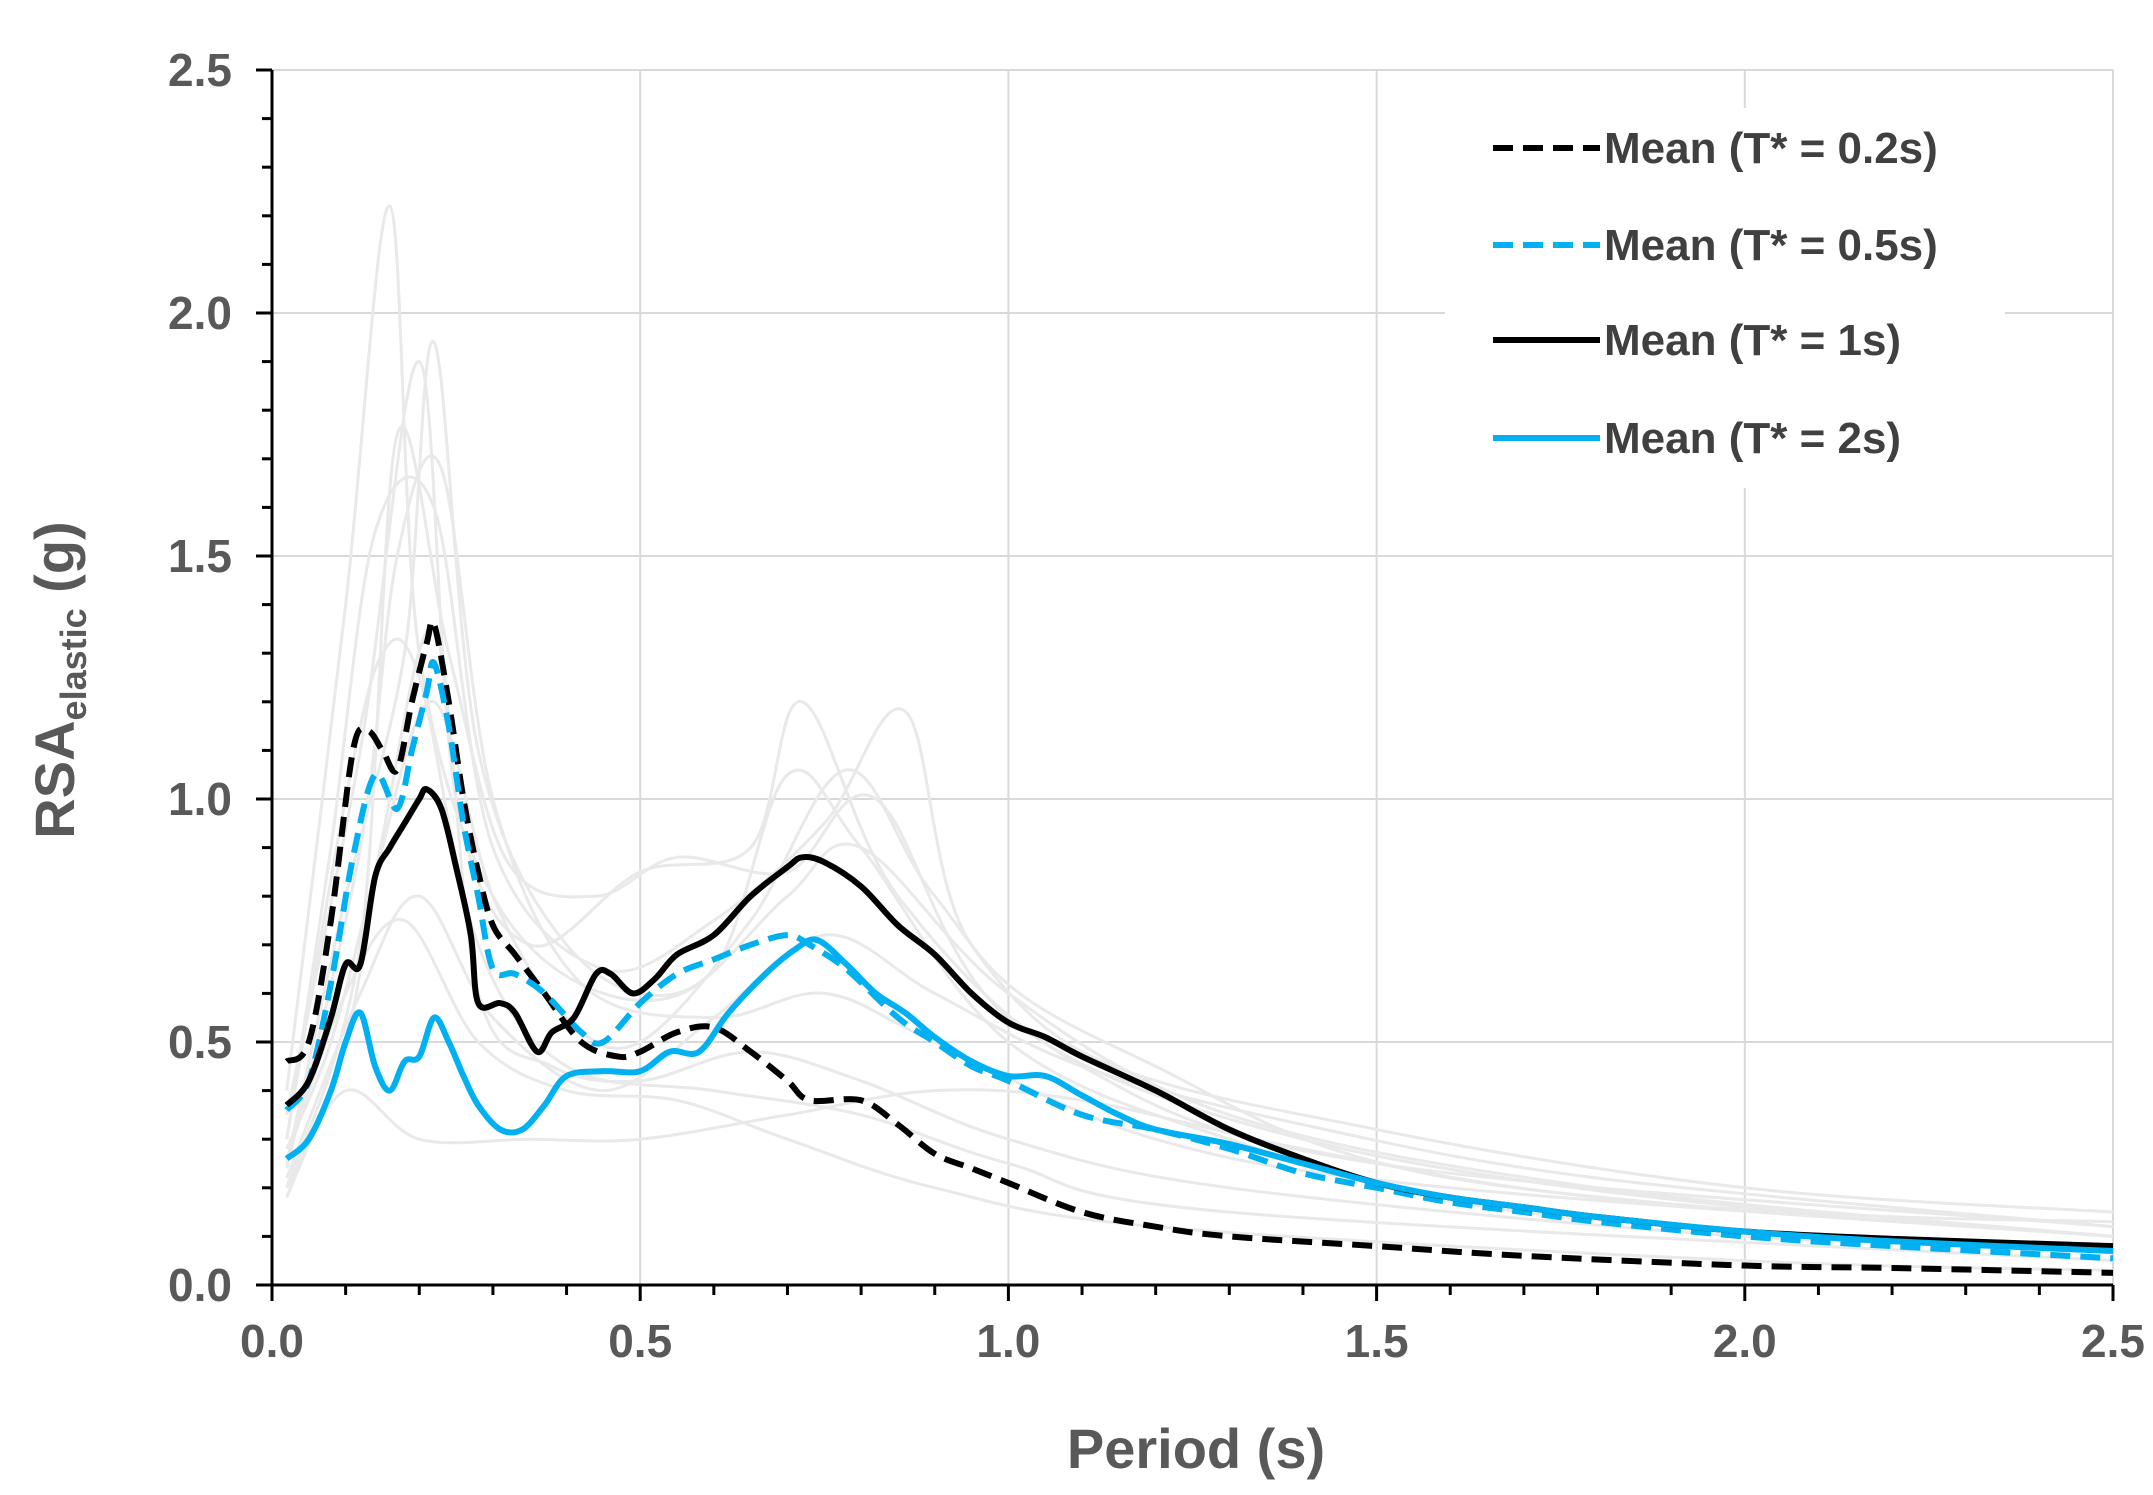 This screenshot has width=2153, height=1495. What do you see at coordinates (54, 779) in the screenshot?
I see `y-axis-title-main: RSA` at bounding box center [54, 779].